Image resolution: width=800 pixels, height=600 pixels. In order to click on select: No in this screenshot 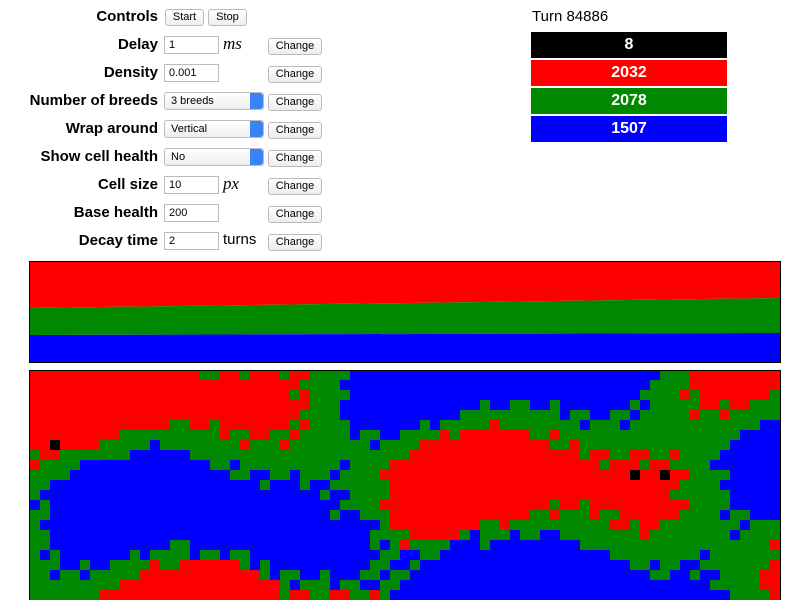, I will do `click(214, 157)`.